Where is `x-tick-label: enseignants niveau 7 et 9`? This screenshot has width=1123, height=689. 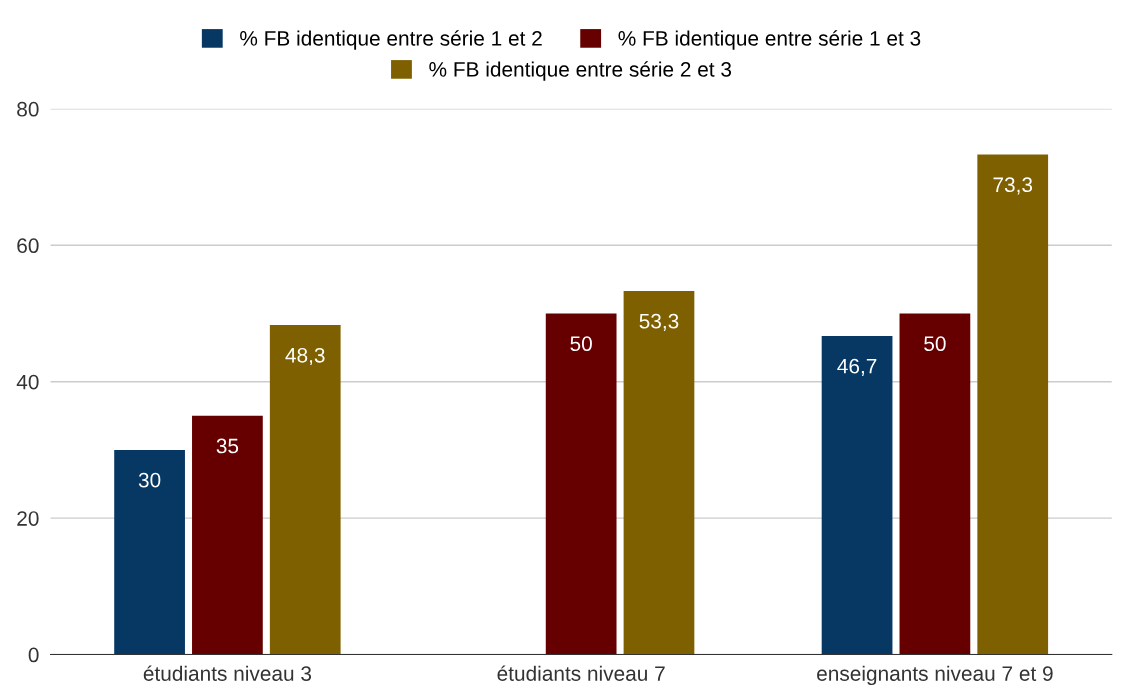
x-tick-label: enseignants niveau 7 et 9 is located at coordinates (935, 675).